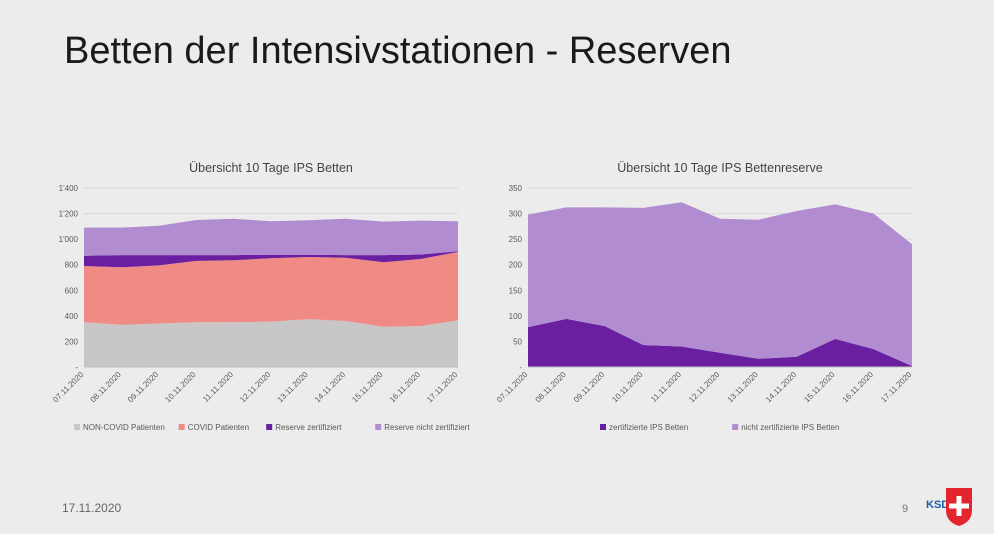 This screenshot has height=534, width=994. Describe the element at coordinates (72, 316) in the screenshot. I see `y-tick-label: 400` at that location.